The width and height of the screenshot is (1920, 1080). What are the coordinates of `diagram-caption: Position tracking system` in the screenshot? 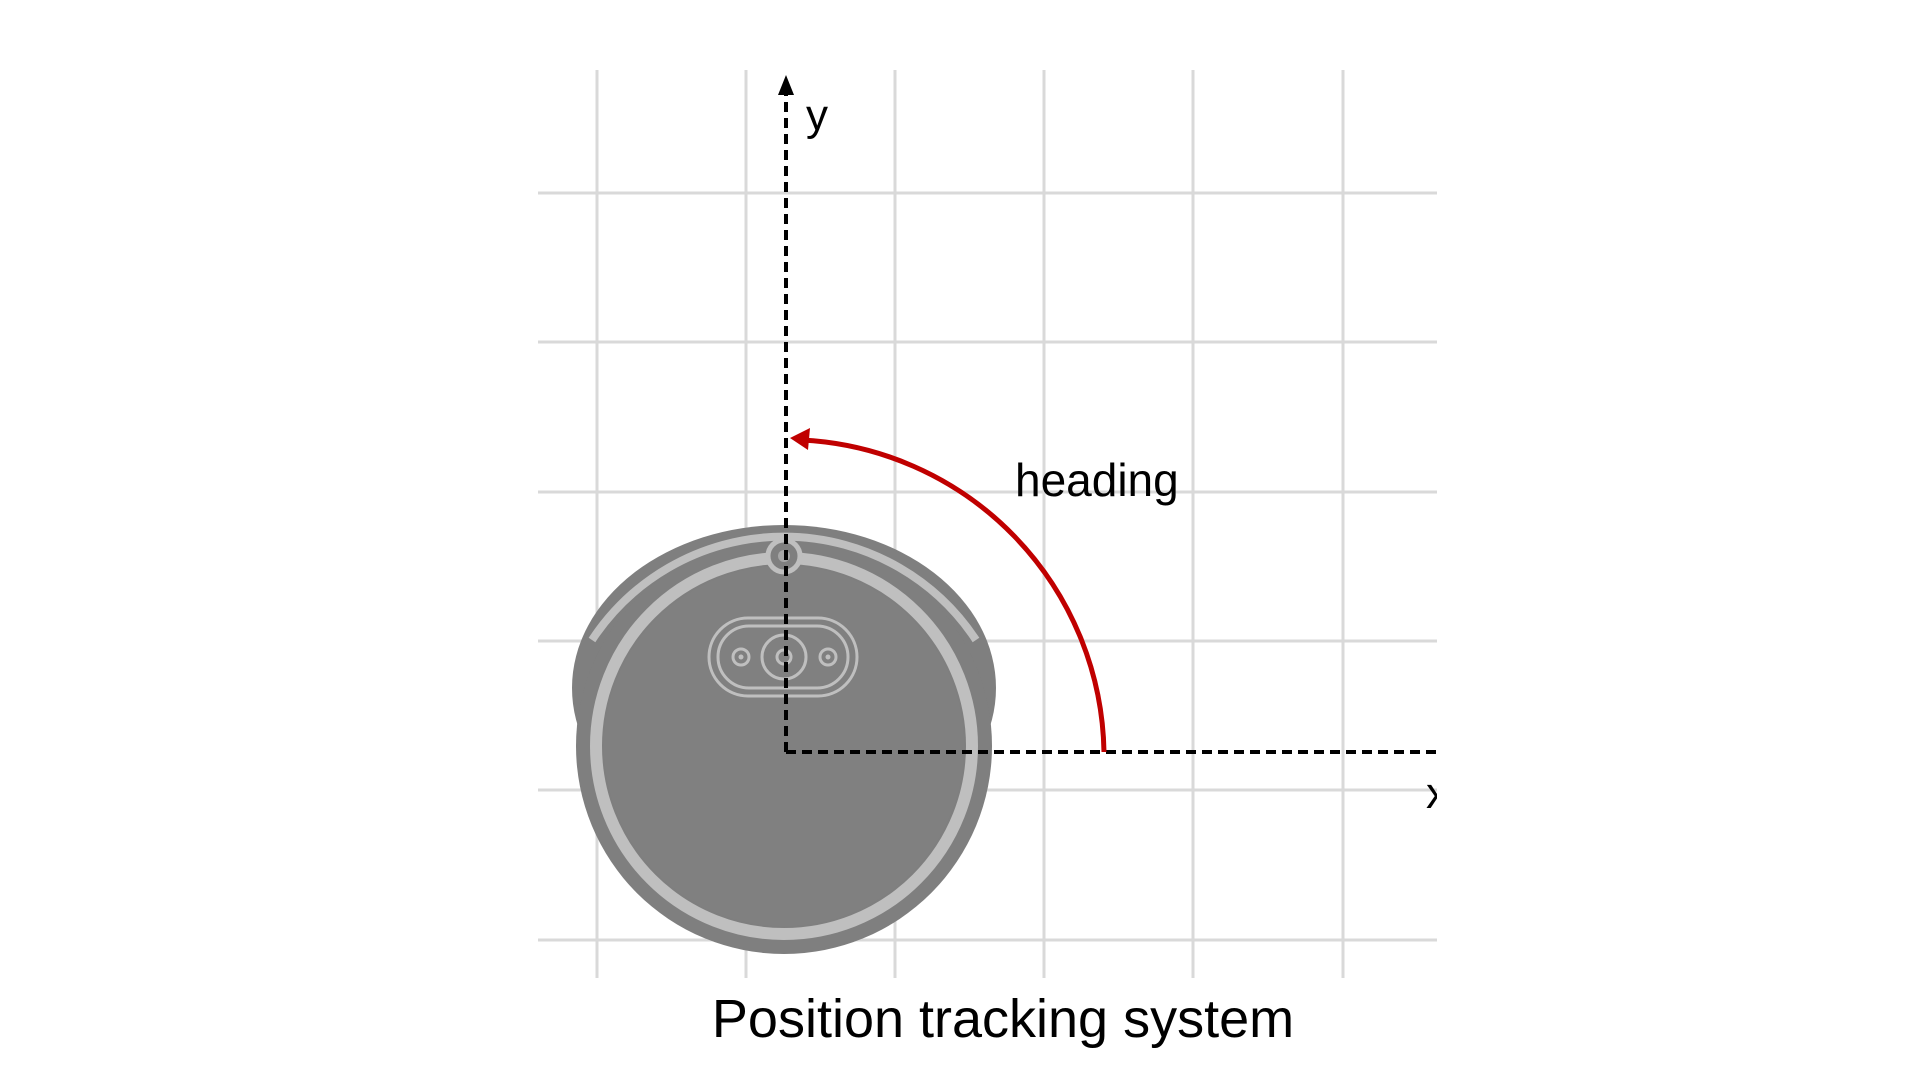 It's located at (1003, 1019).